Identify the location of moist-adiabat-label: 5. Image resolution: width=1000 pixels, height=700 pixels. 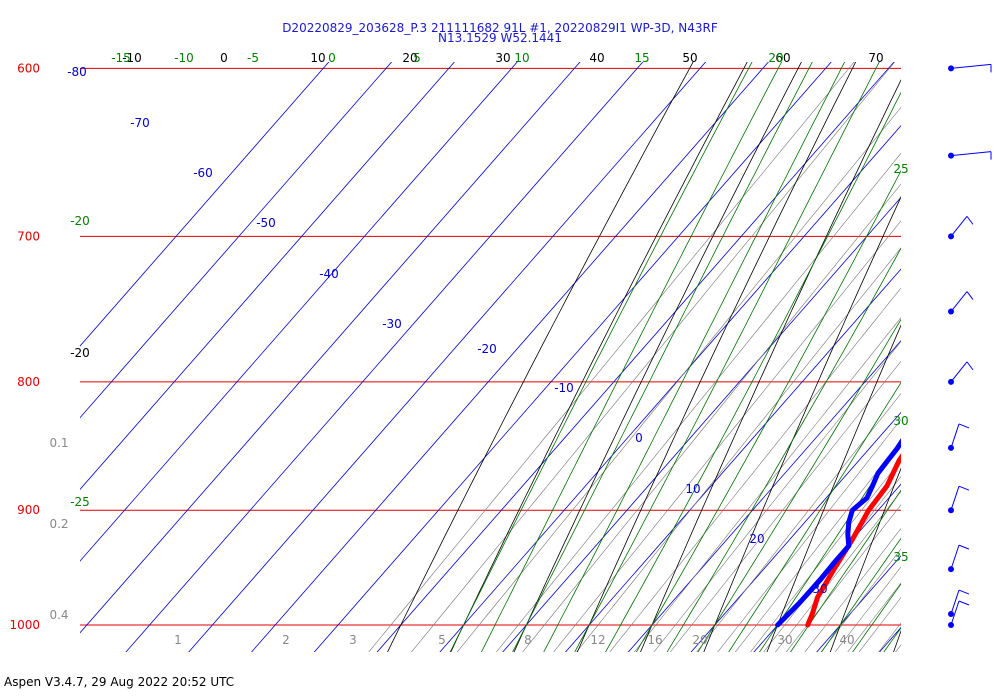
(417, 58).